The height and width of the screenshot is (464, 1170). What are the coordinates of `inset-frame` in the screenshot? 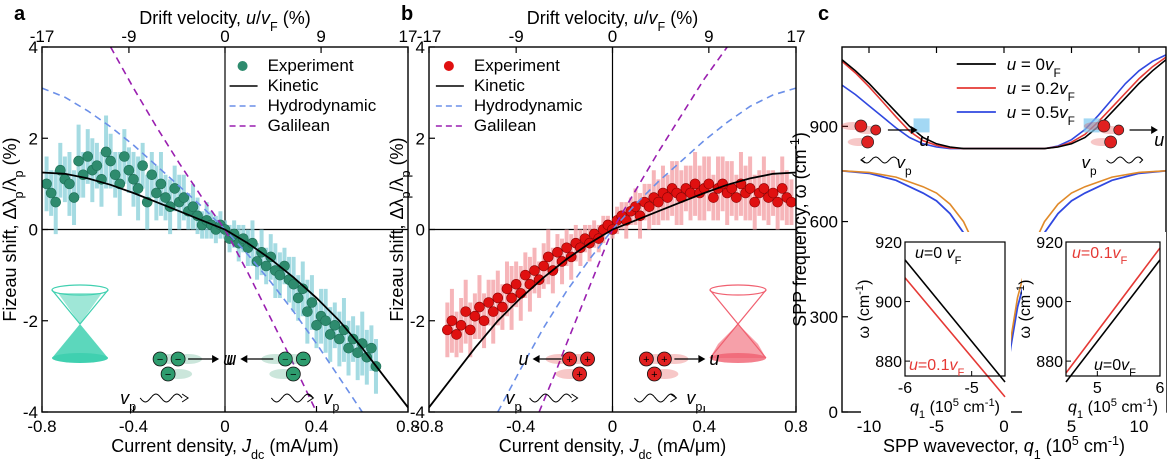 It's located at (955, 309).